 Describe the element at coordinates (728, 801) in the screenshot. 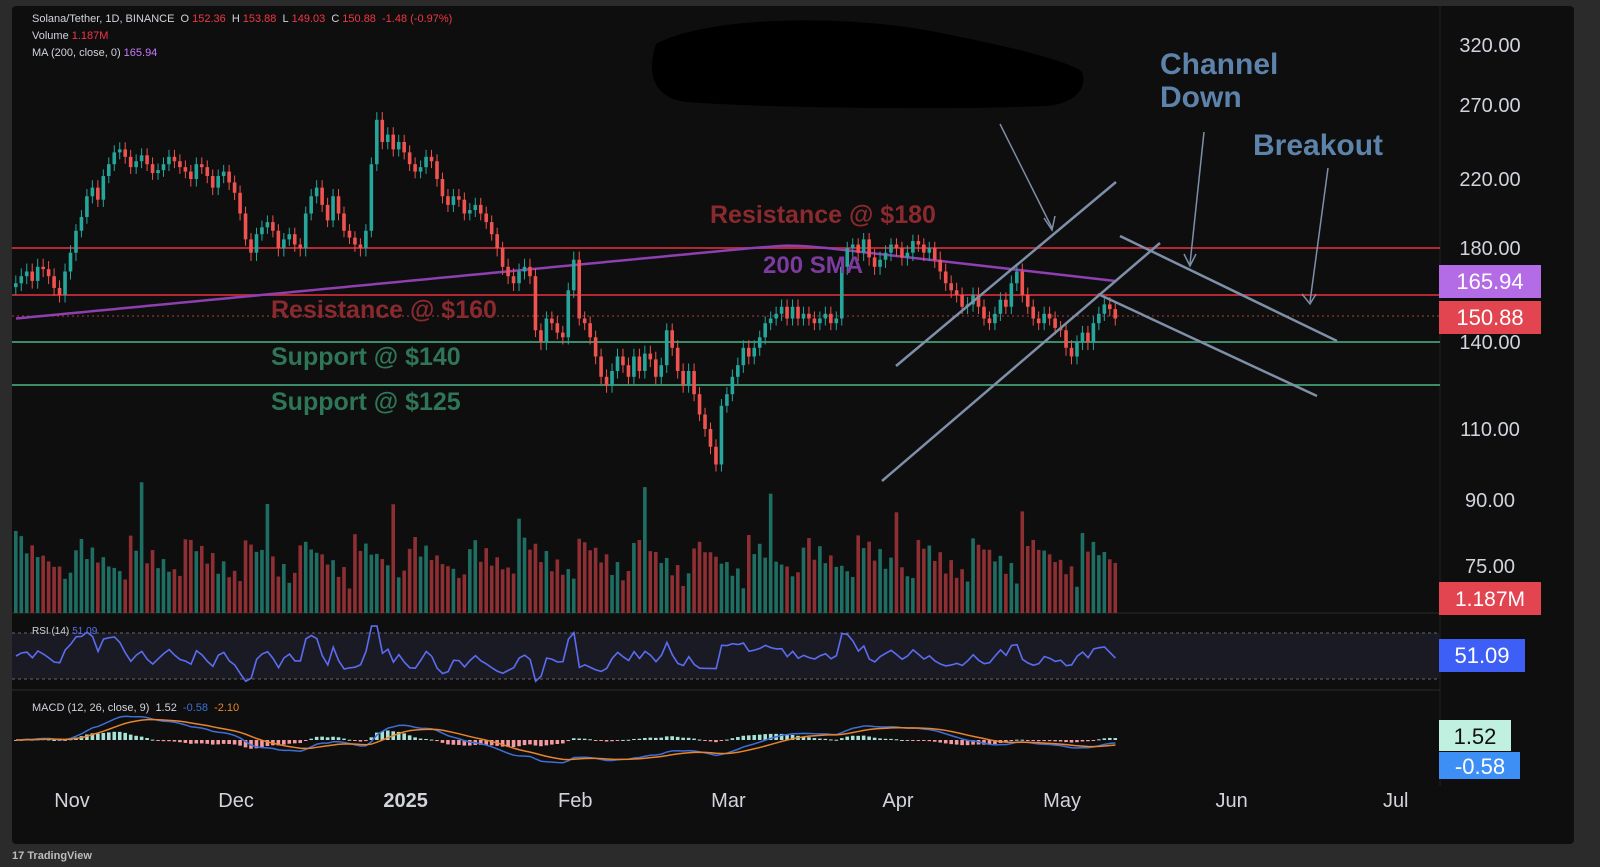

I see `x-tick-label: Mar` at that location.